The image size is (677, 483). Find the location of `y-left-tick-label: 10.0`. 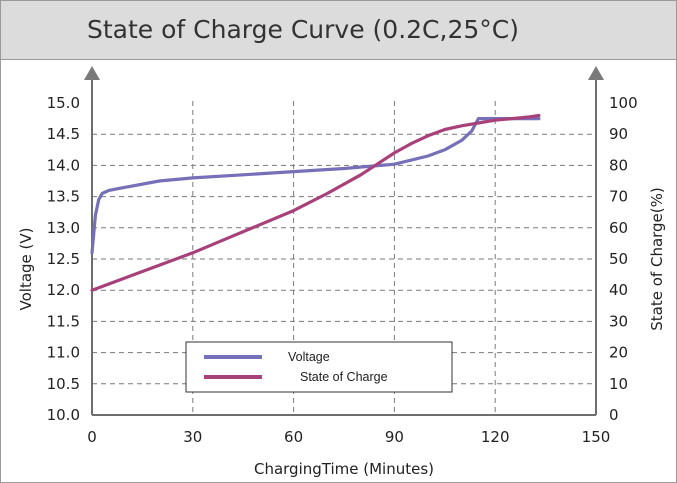

y-left-tick-label: 10.0 is located at coordinates (63, 415).